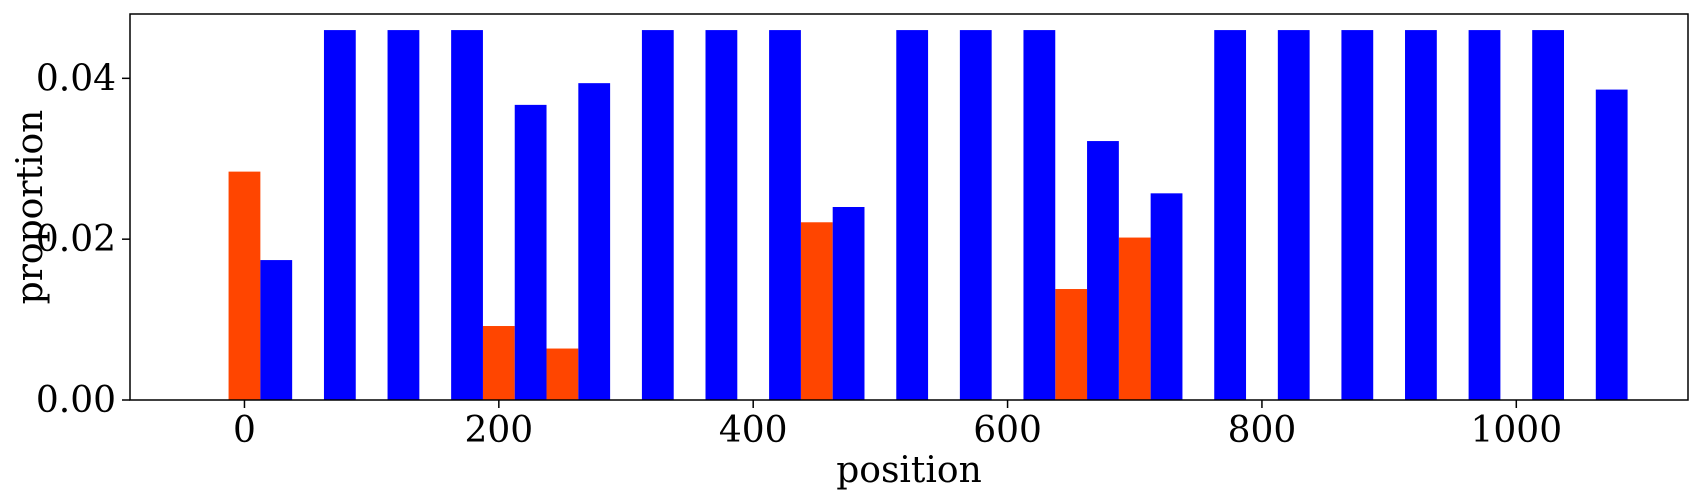 The height and width of the screenshot is (497, 1694). I want to click on x-tick-label: 1000, so click(1516, 430).